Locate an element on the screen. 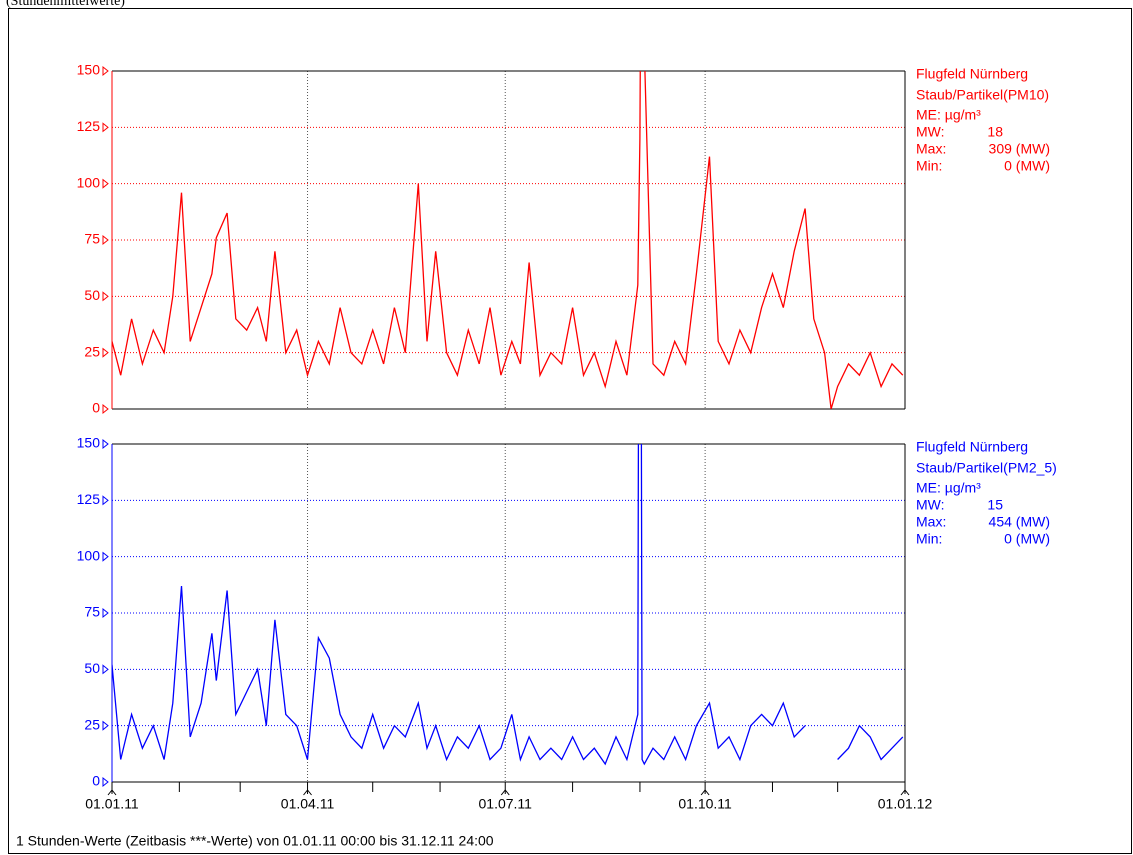 The width and height of the screenshot is (1133, 855). legend-stat-value: 309 (MW) is located at coordinates (1019, 149).